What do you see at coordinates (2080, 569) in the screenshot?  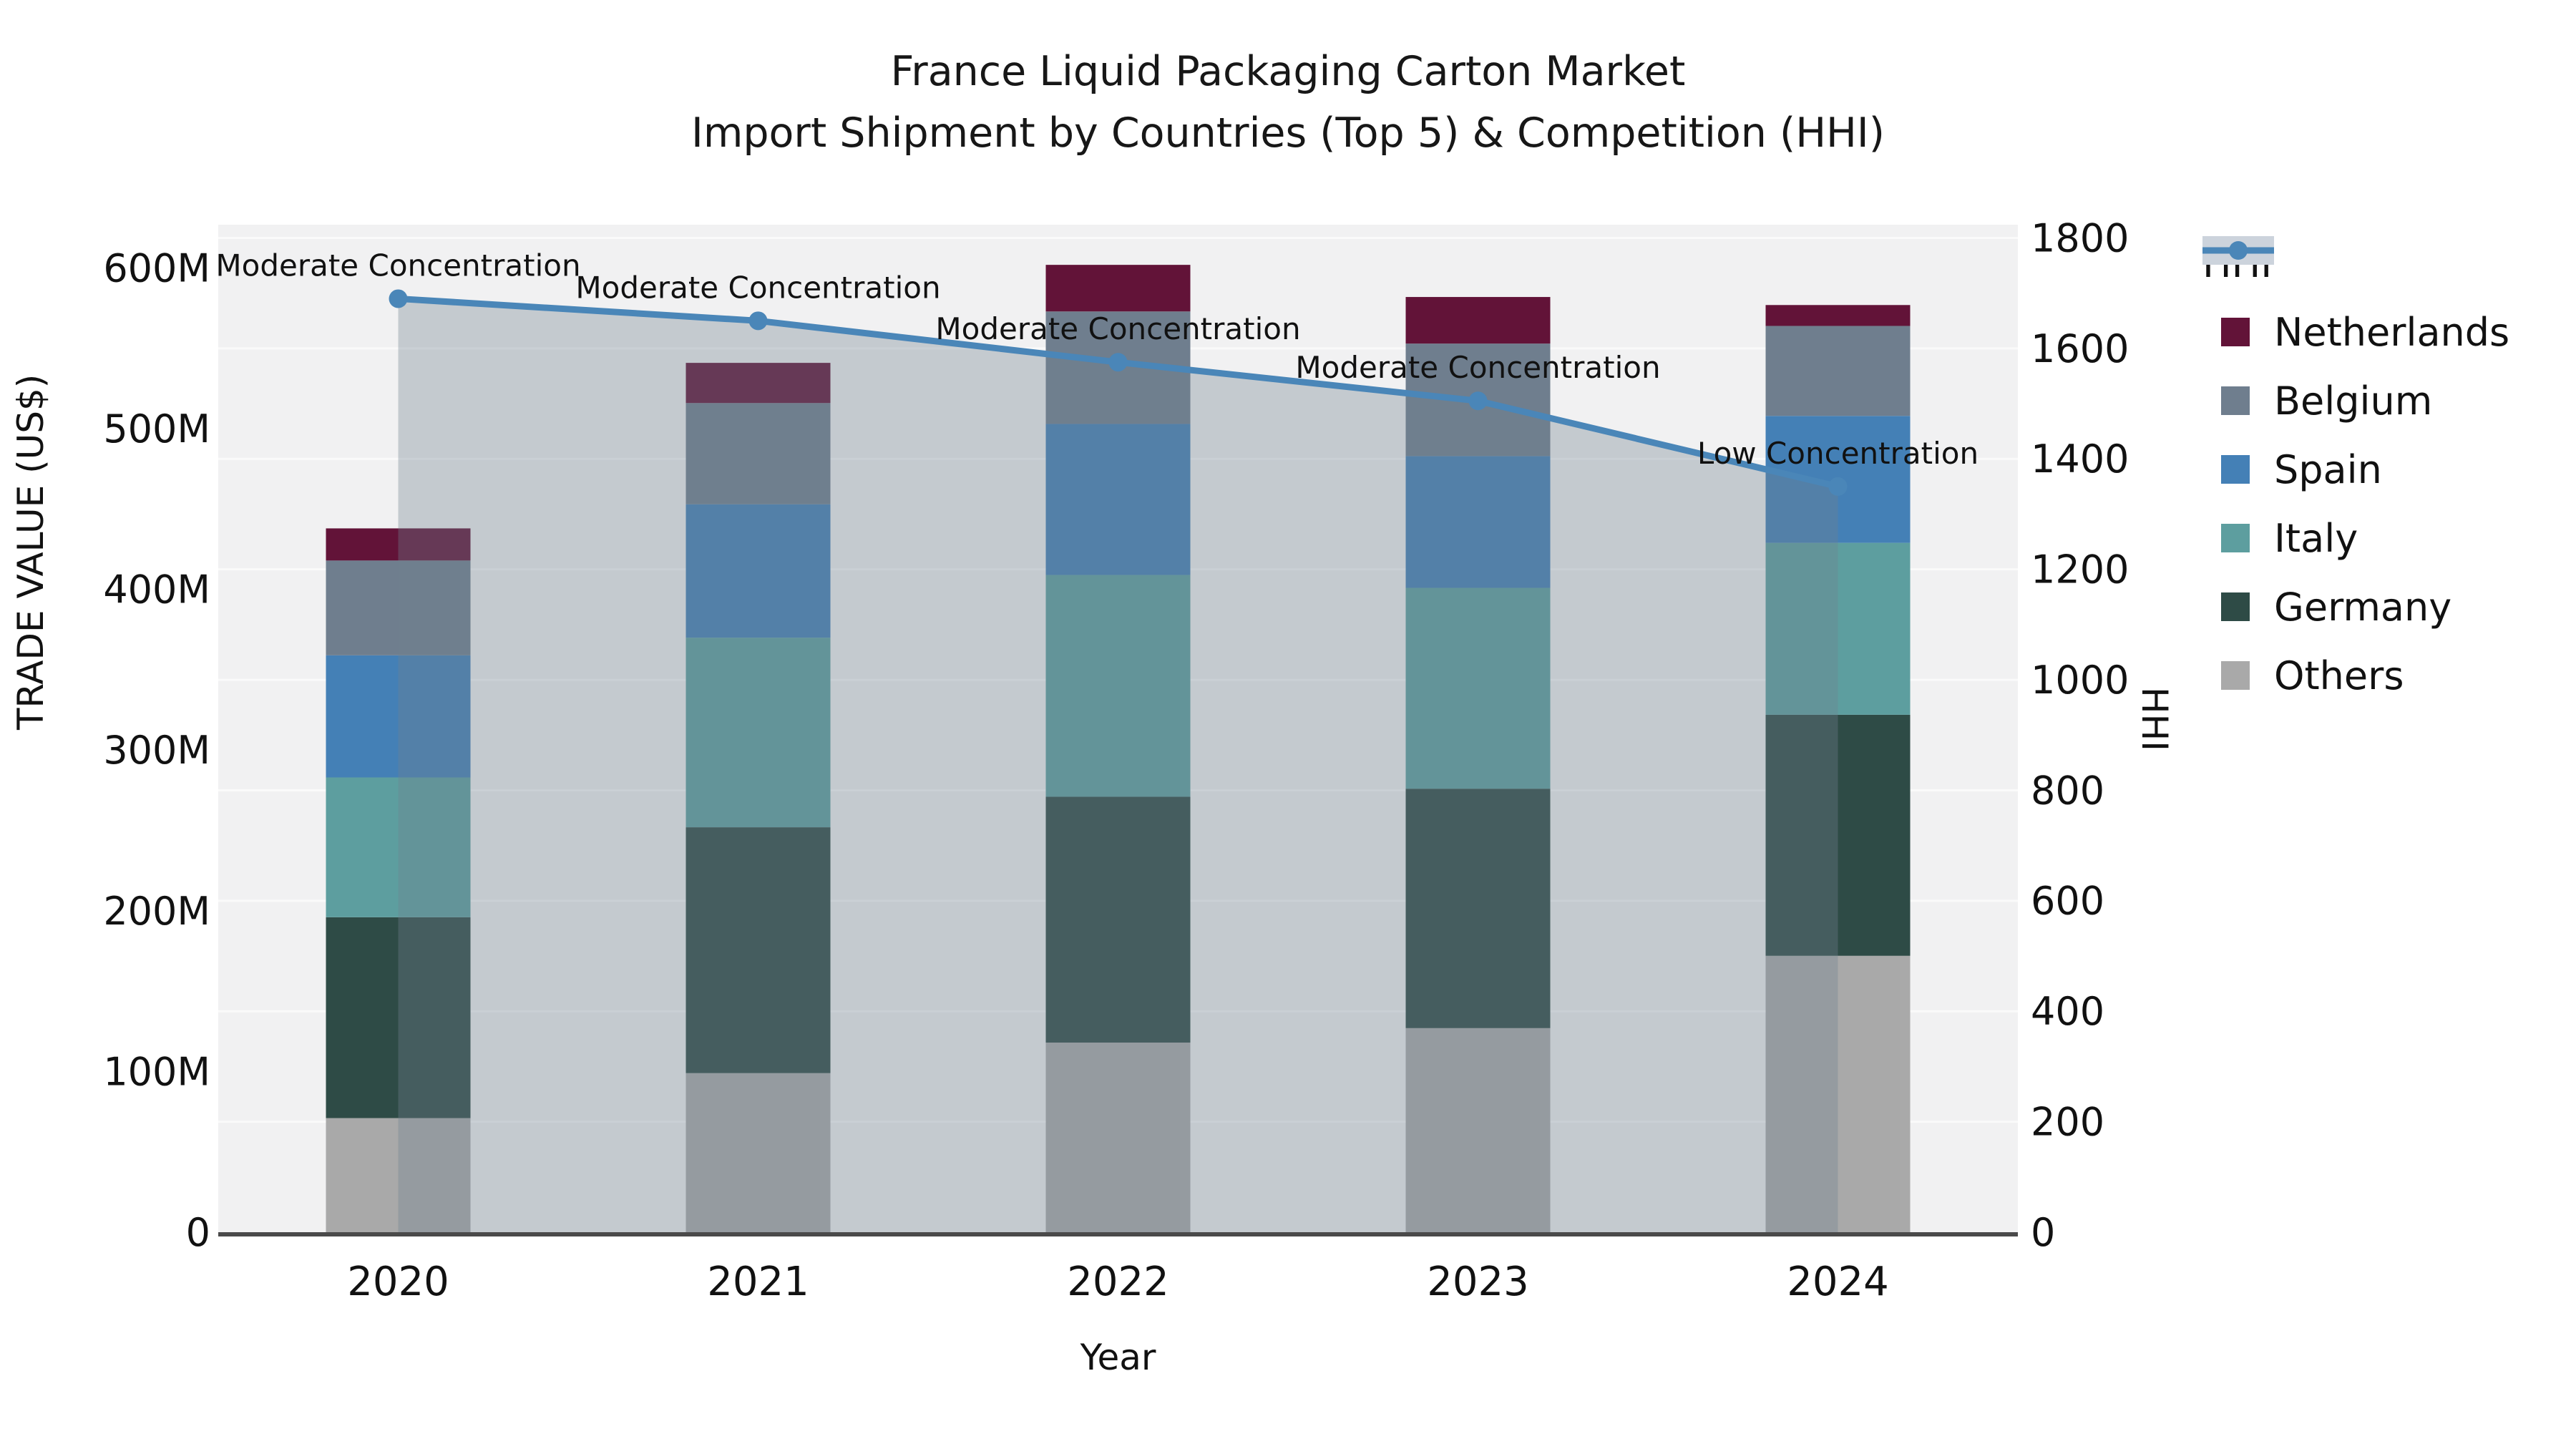 I see `y-tick-right: 1200` at bounding box center [2080, 569].